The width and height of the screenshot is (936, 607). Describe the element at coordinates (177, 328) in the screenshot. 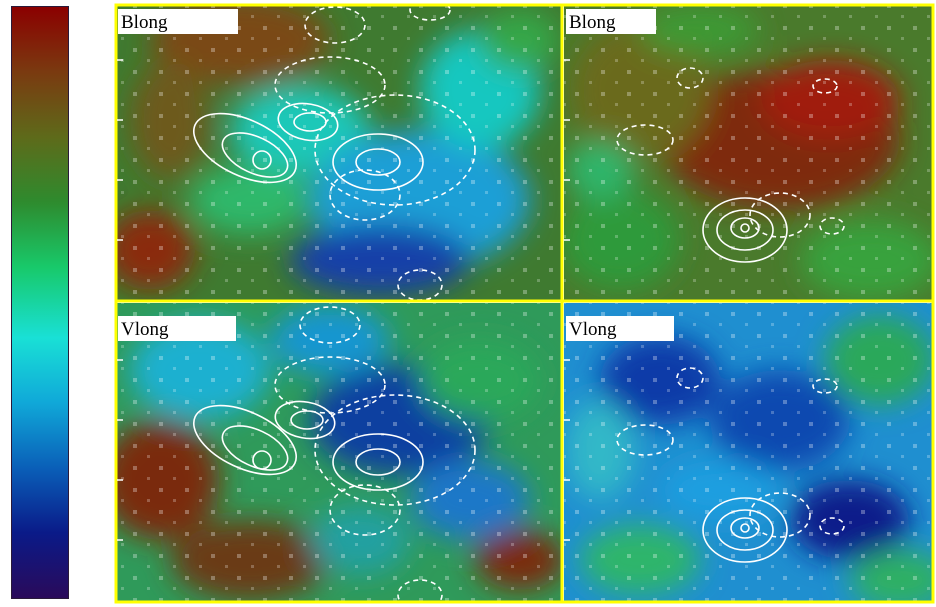

I see `panel-label-bl: Vlong` at that location.